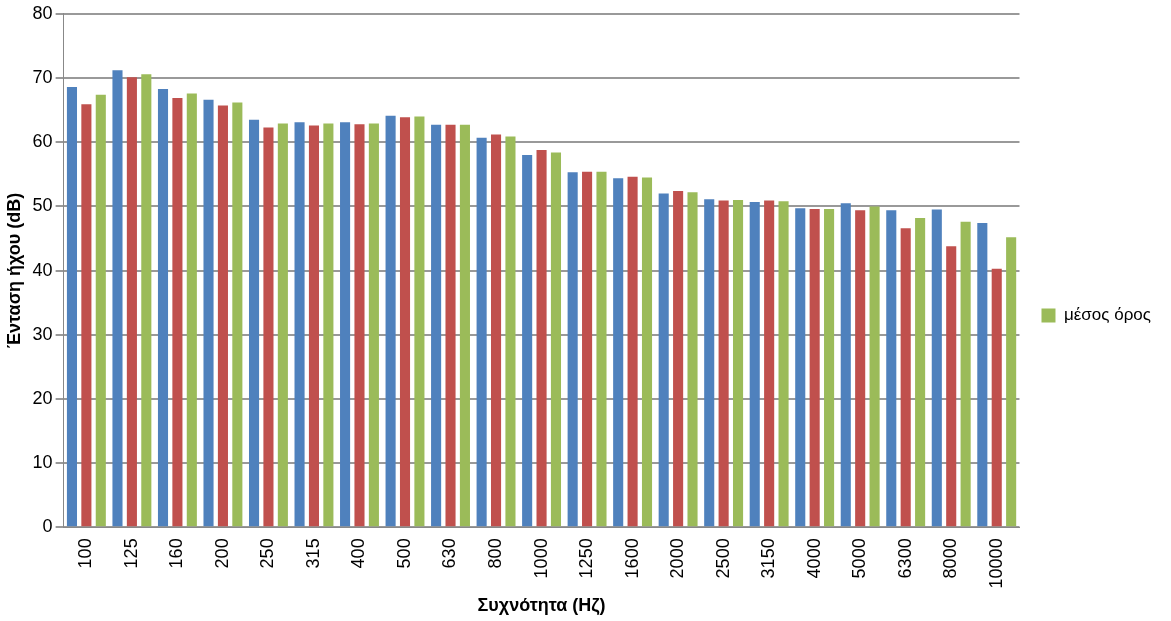  What do you see at coordinates (859, 558) in the screenshot?
I see `x-tick-label: 5000` at bounding box center [859, 558].